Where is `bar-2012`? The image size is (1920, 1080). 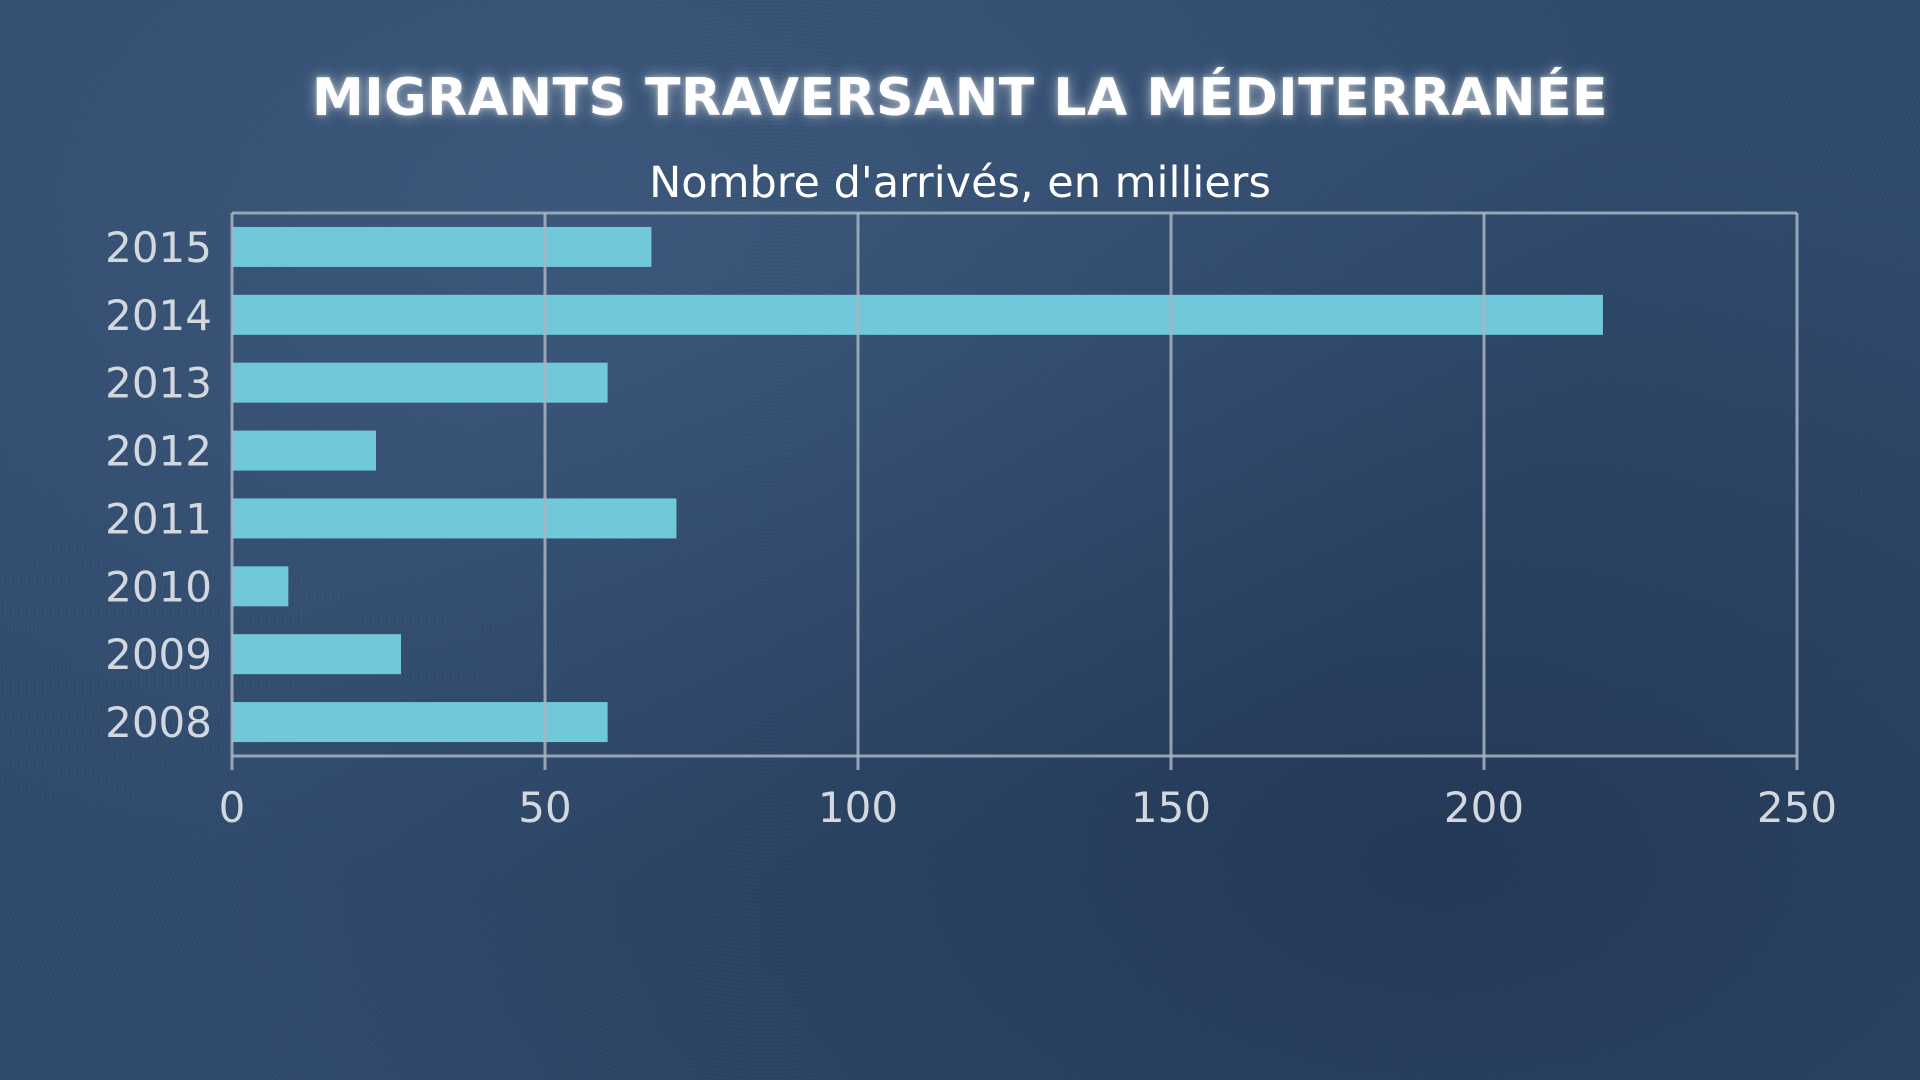 bar-2012 is located at coordinates (304, 450).